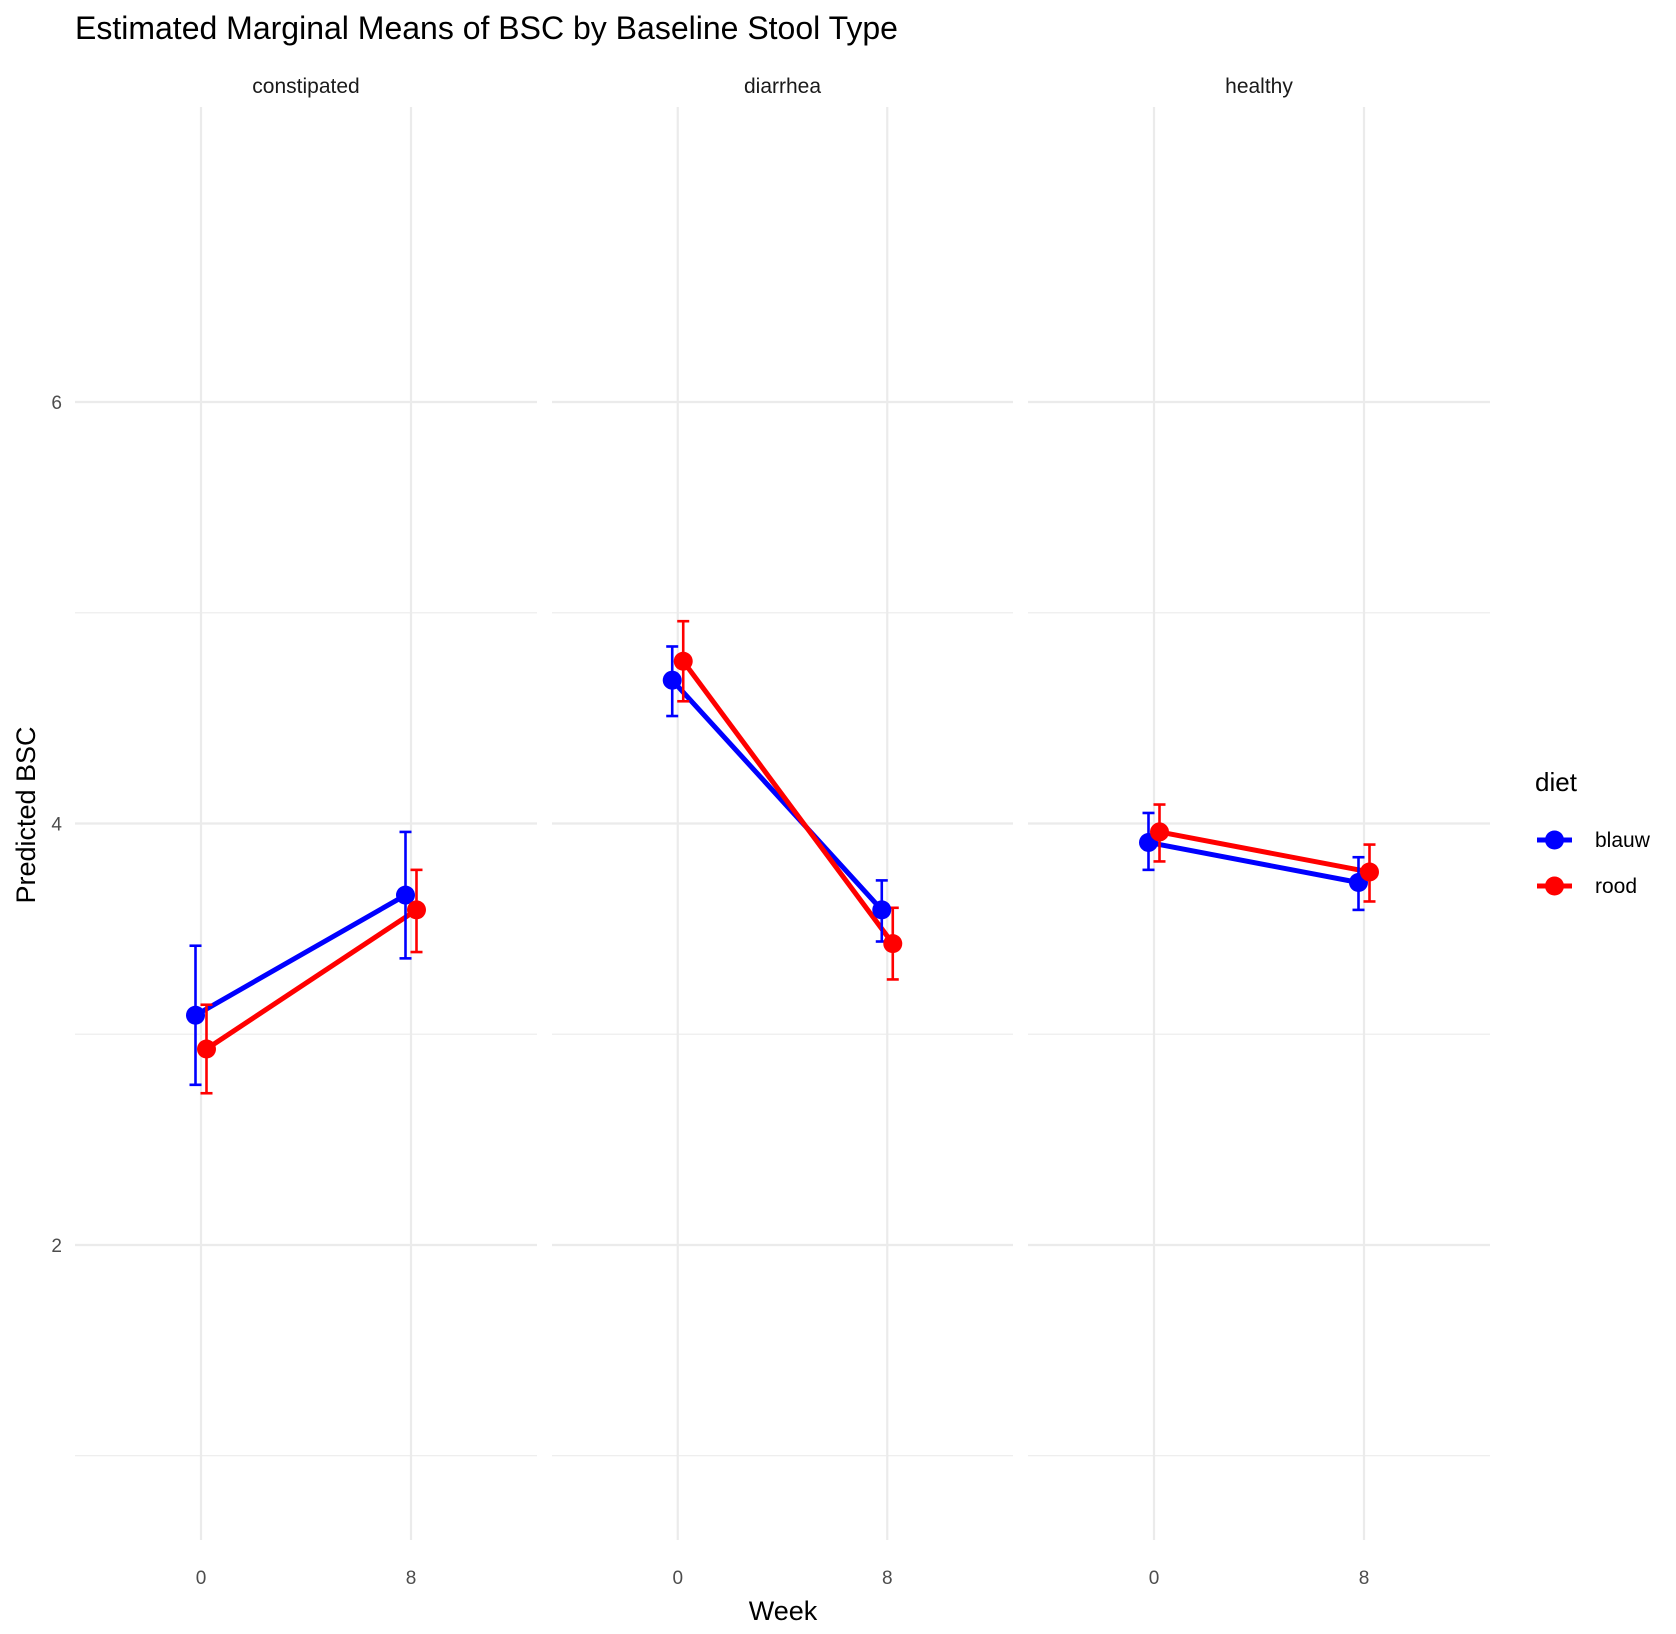 Image resolution: width=1676 pixels, height=1634 pixels. I want to click on y-tick-label: 6, so click(56, 403).